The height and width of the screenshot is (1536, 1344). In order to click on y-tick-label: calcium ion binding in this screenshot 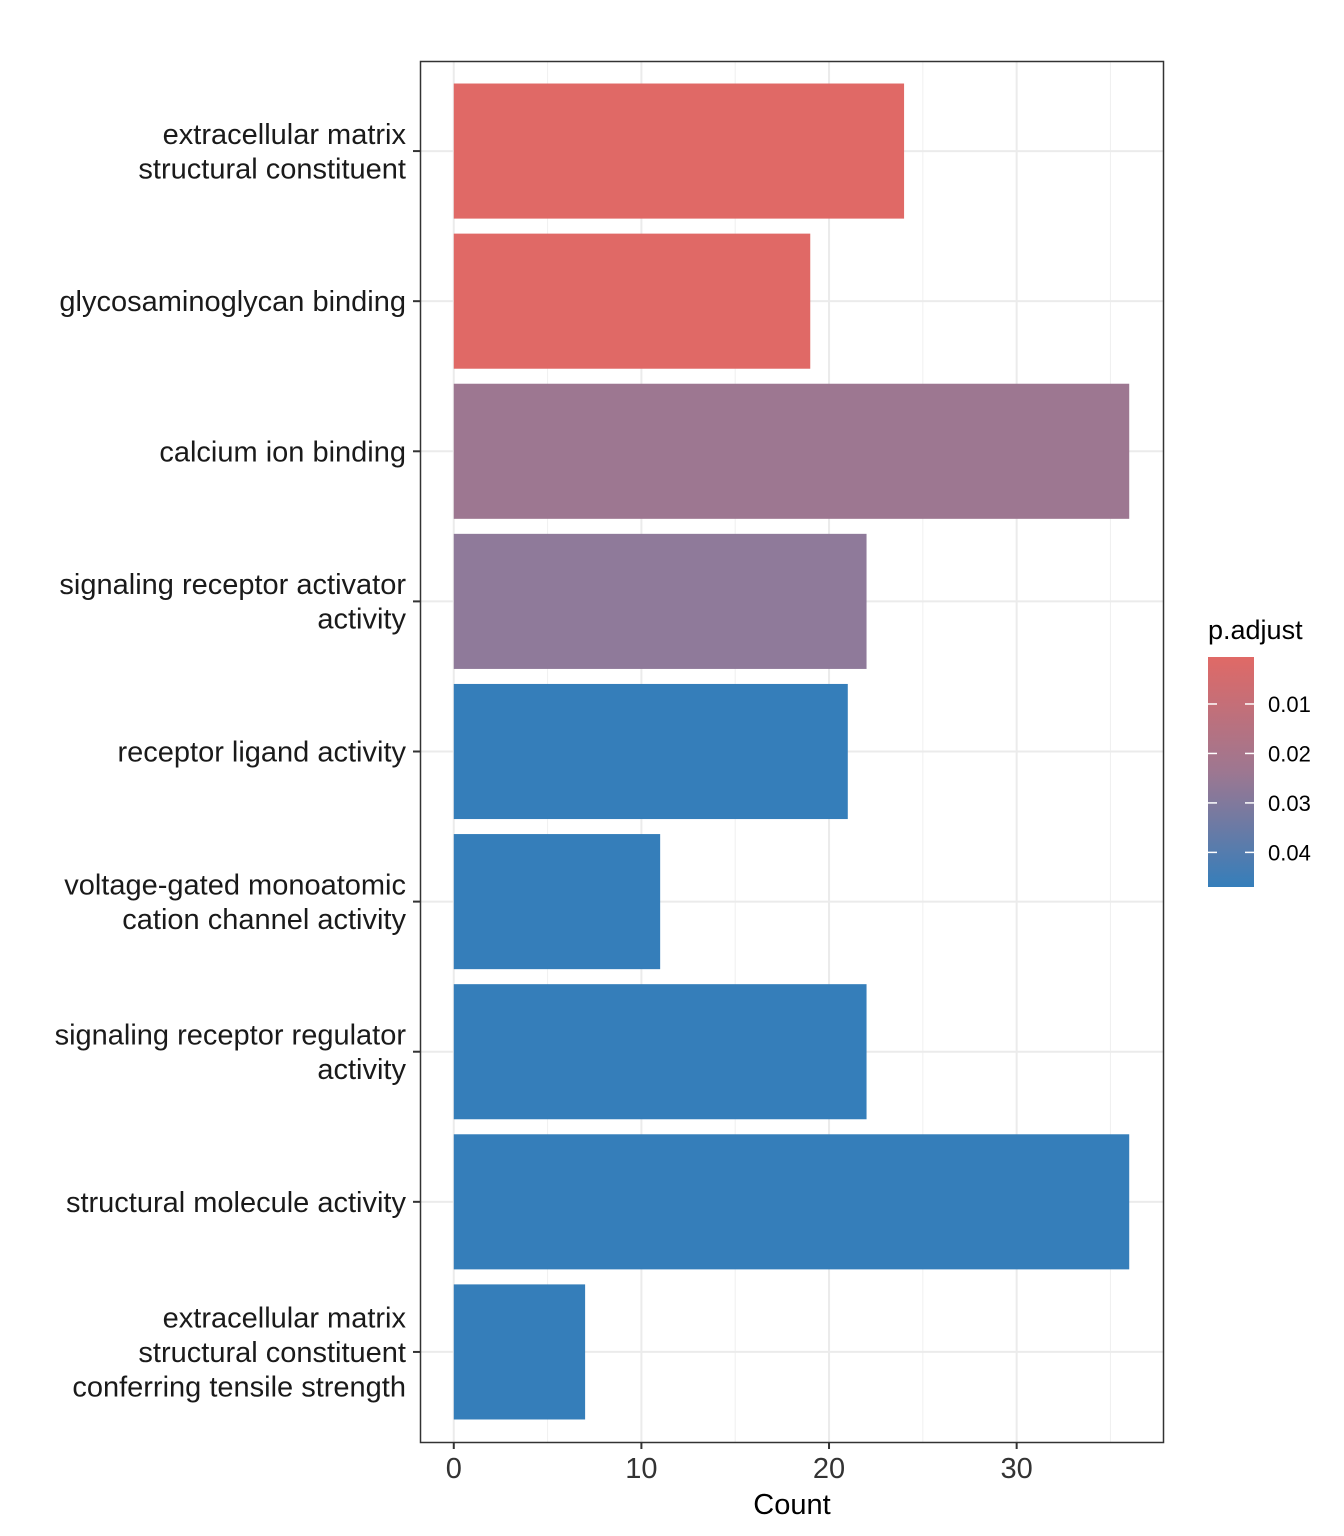, I will do `click(282, 452)`.